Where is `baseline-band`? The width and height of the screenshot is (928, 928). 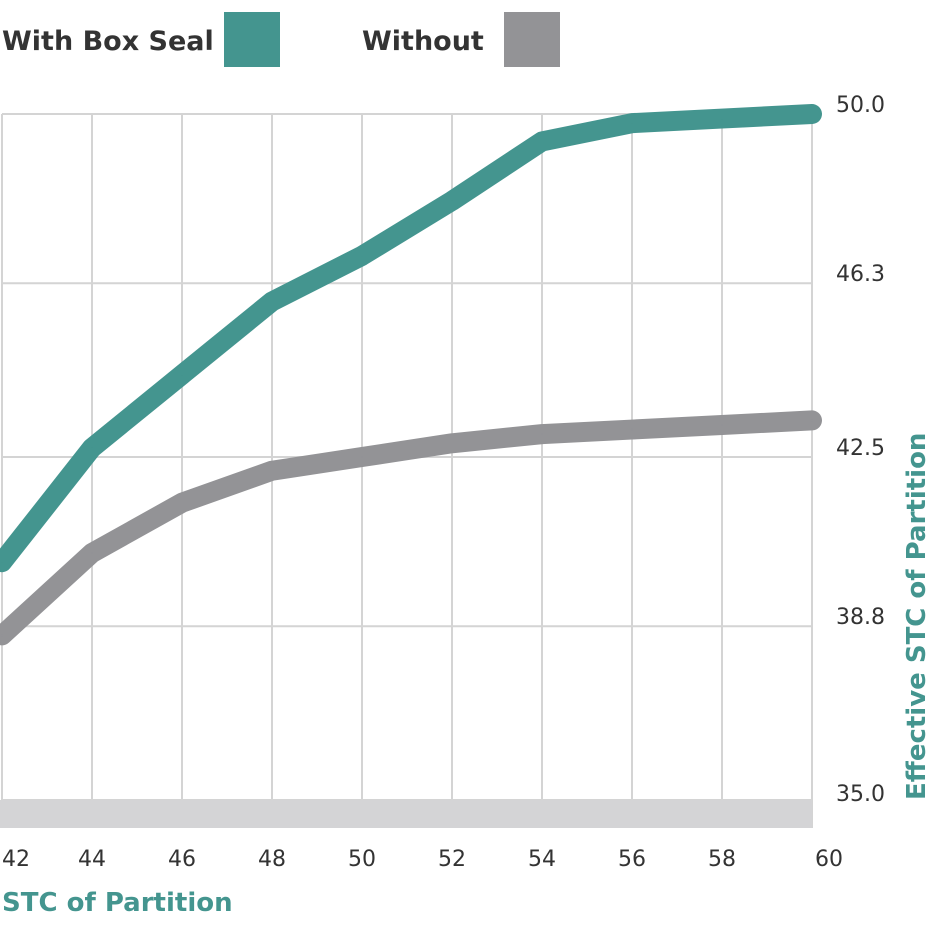 baseline-band is located at coordinates (406, 814).